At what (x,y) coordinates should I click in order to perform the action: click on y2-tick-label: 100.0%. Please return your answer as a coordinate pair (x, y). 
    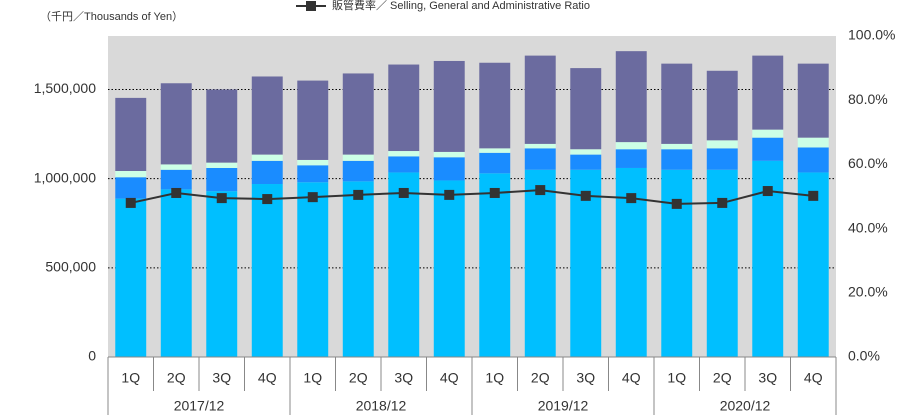
    Looking at the image, I should click on (871, 35).